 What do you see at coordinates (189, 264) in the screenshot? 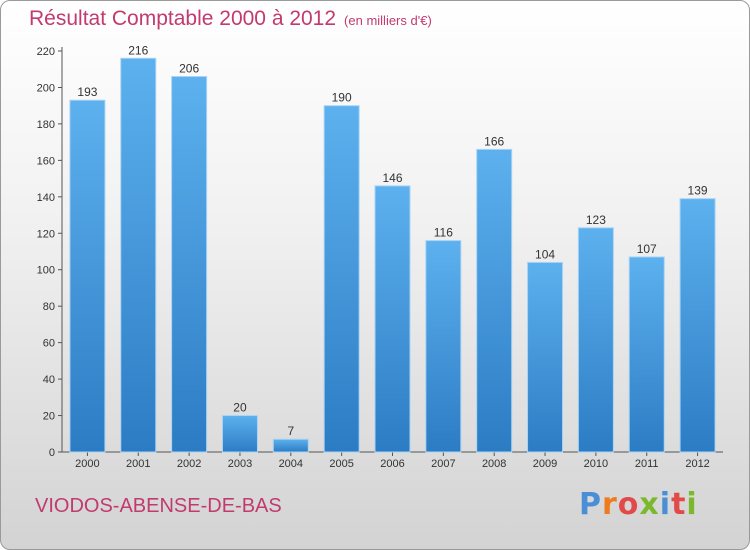
I see `bar-2002` at bounding box center [189, 264].